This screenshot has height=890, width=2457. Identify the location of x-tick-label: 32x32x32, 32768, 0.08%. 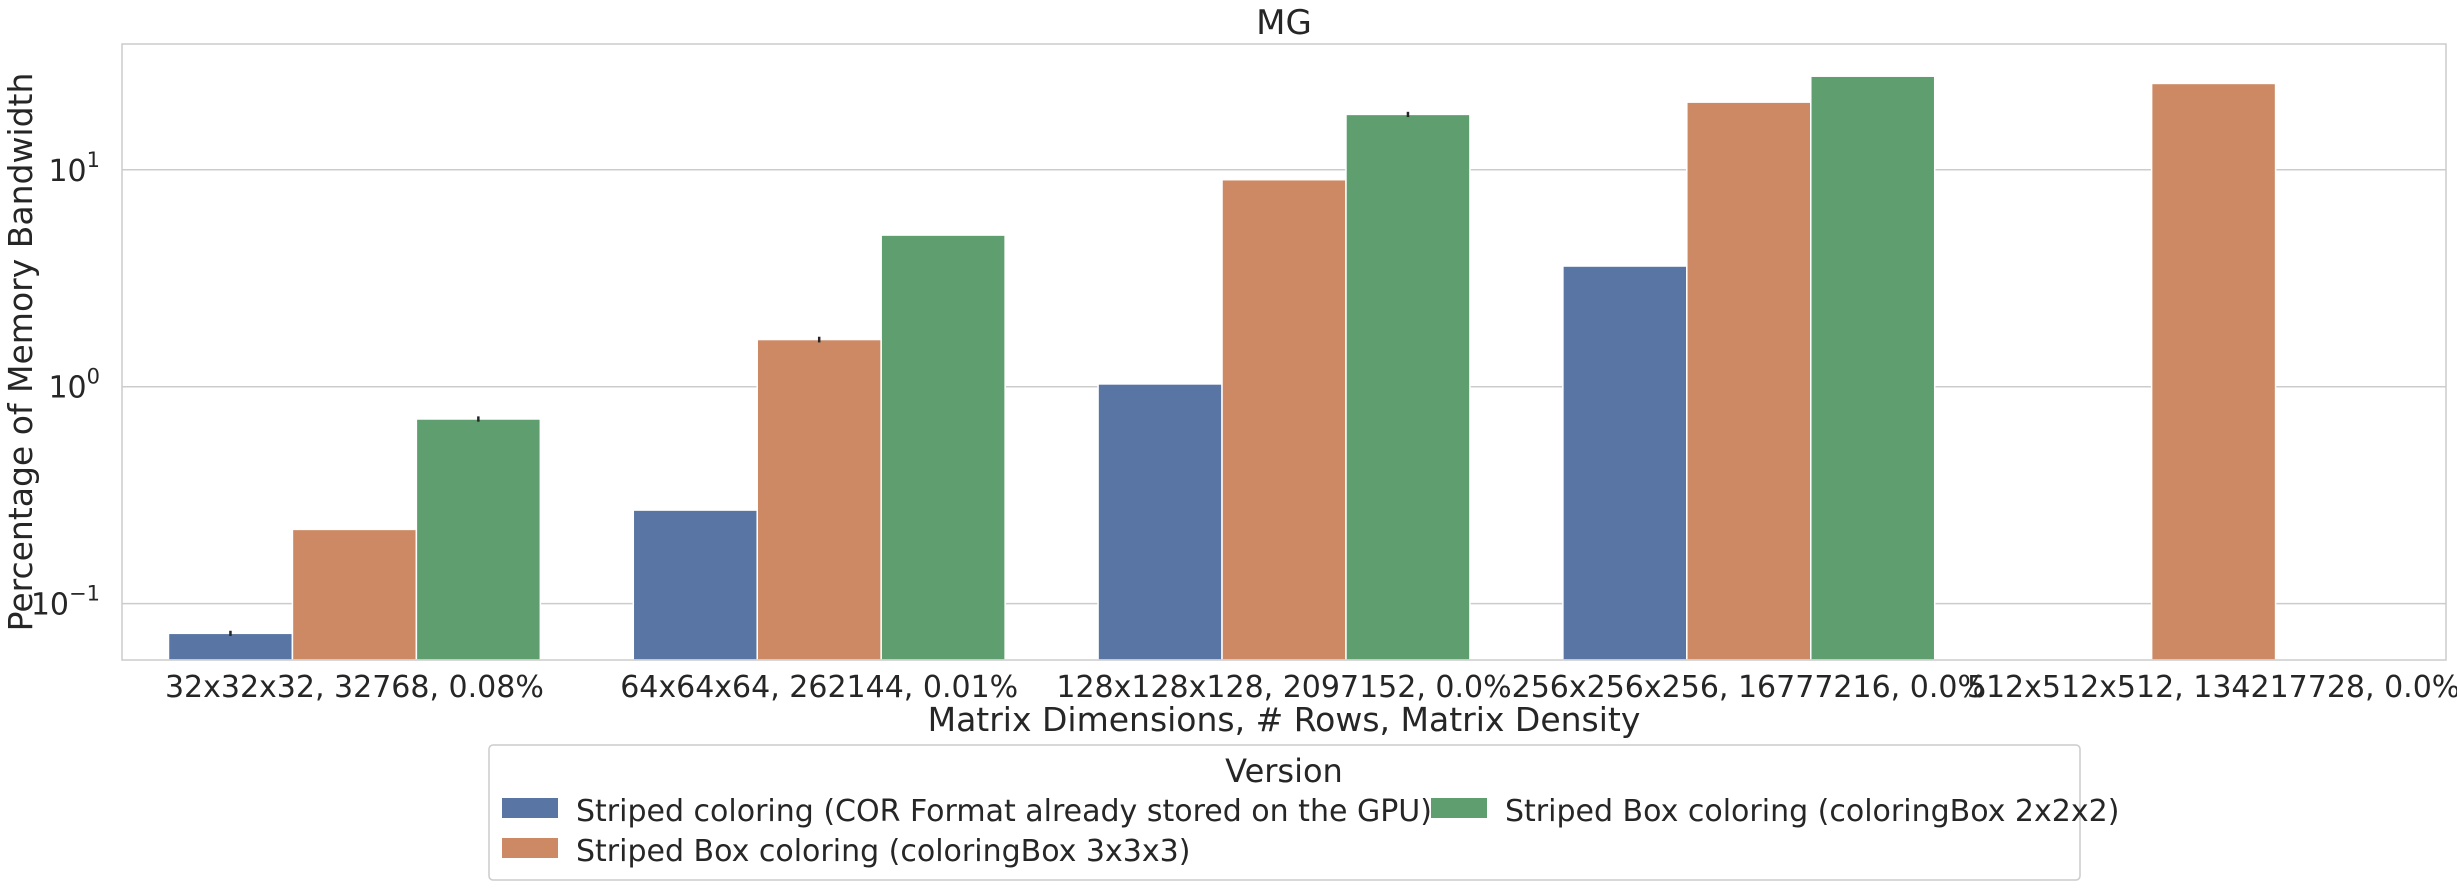
(354, 687).